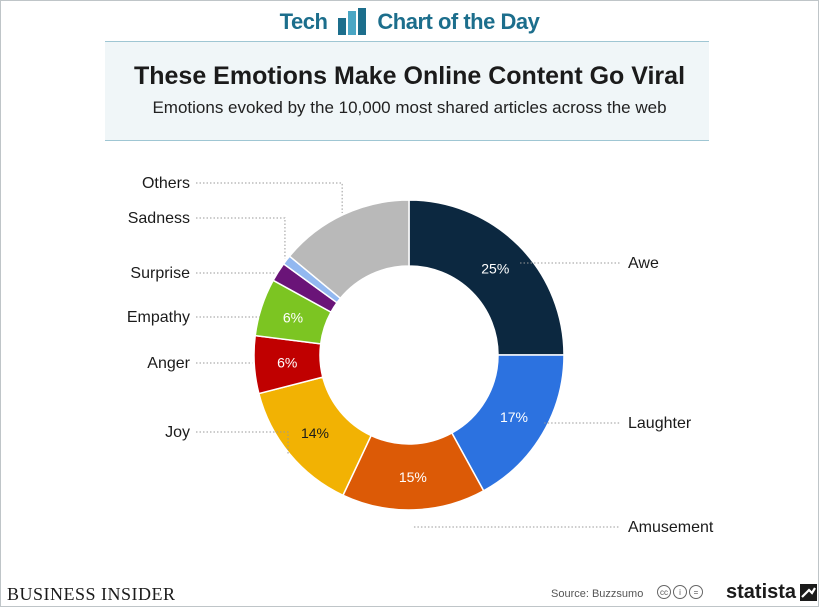 Image resolution: width=819 pixels, height=607 pixels. I want to click on category-label-laughter: Laughter, so click(660, 423).